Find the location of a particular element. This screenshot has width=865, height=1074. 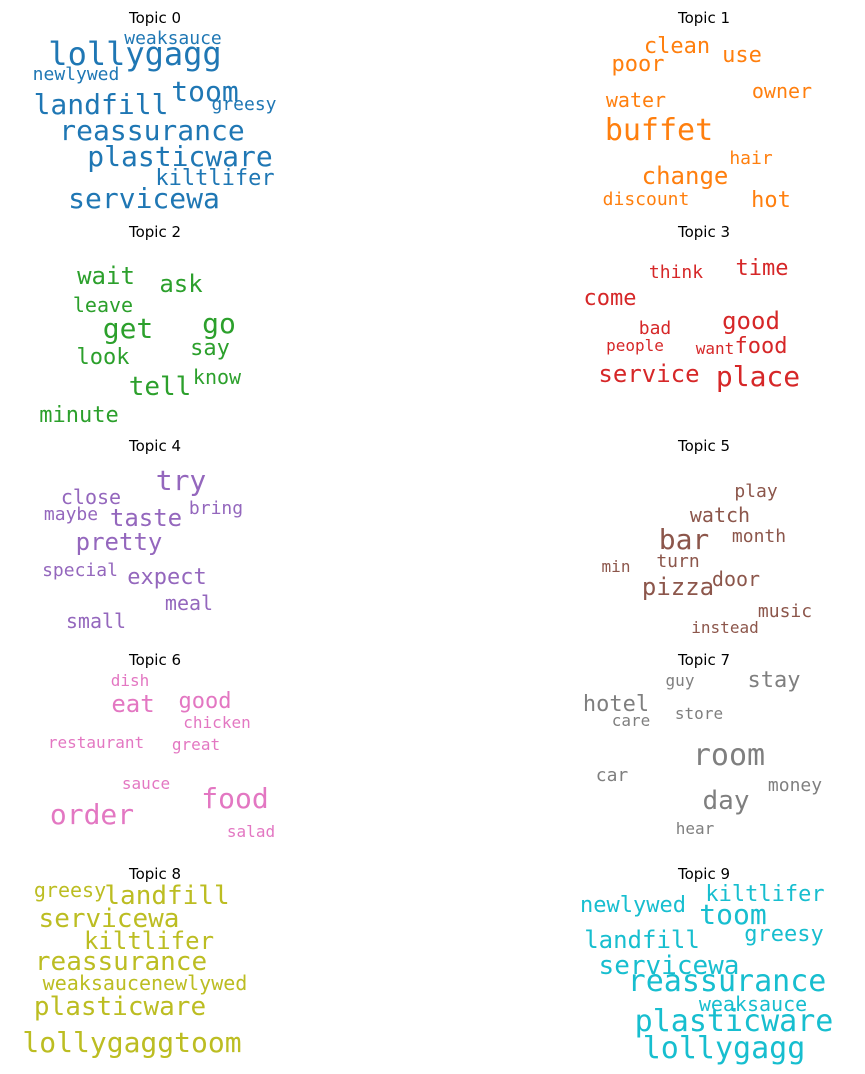

cloud-word: meal is located at coordinates (189, 603).